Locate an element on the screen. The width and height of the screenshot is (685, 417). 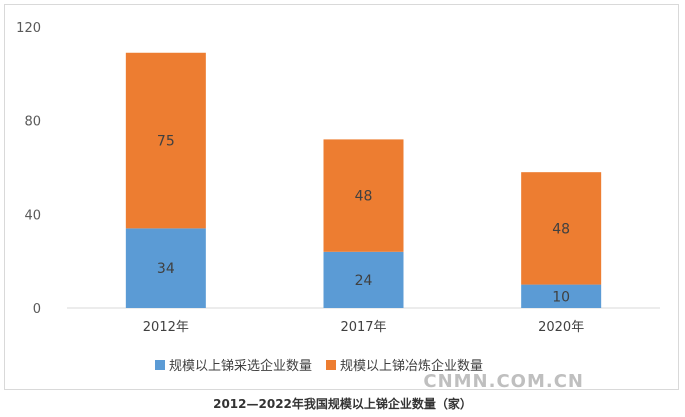
y-tick-label: 40 is located at coordinates (32, 215).